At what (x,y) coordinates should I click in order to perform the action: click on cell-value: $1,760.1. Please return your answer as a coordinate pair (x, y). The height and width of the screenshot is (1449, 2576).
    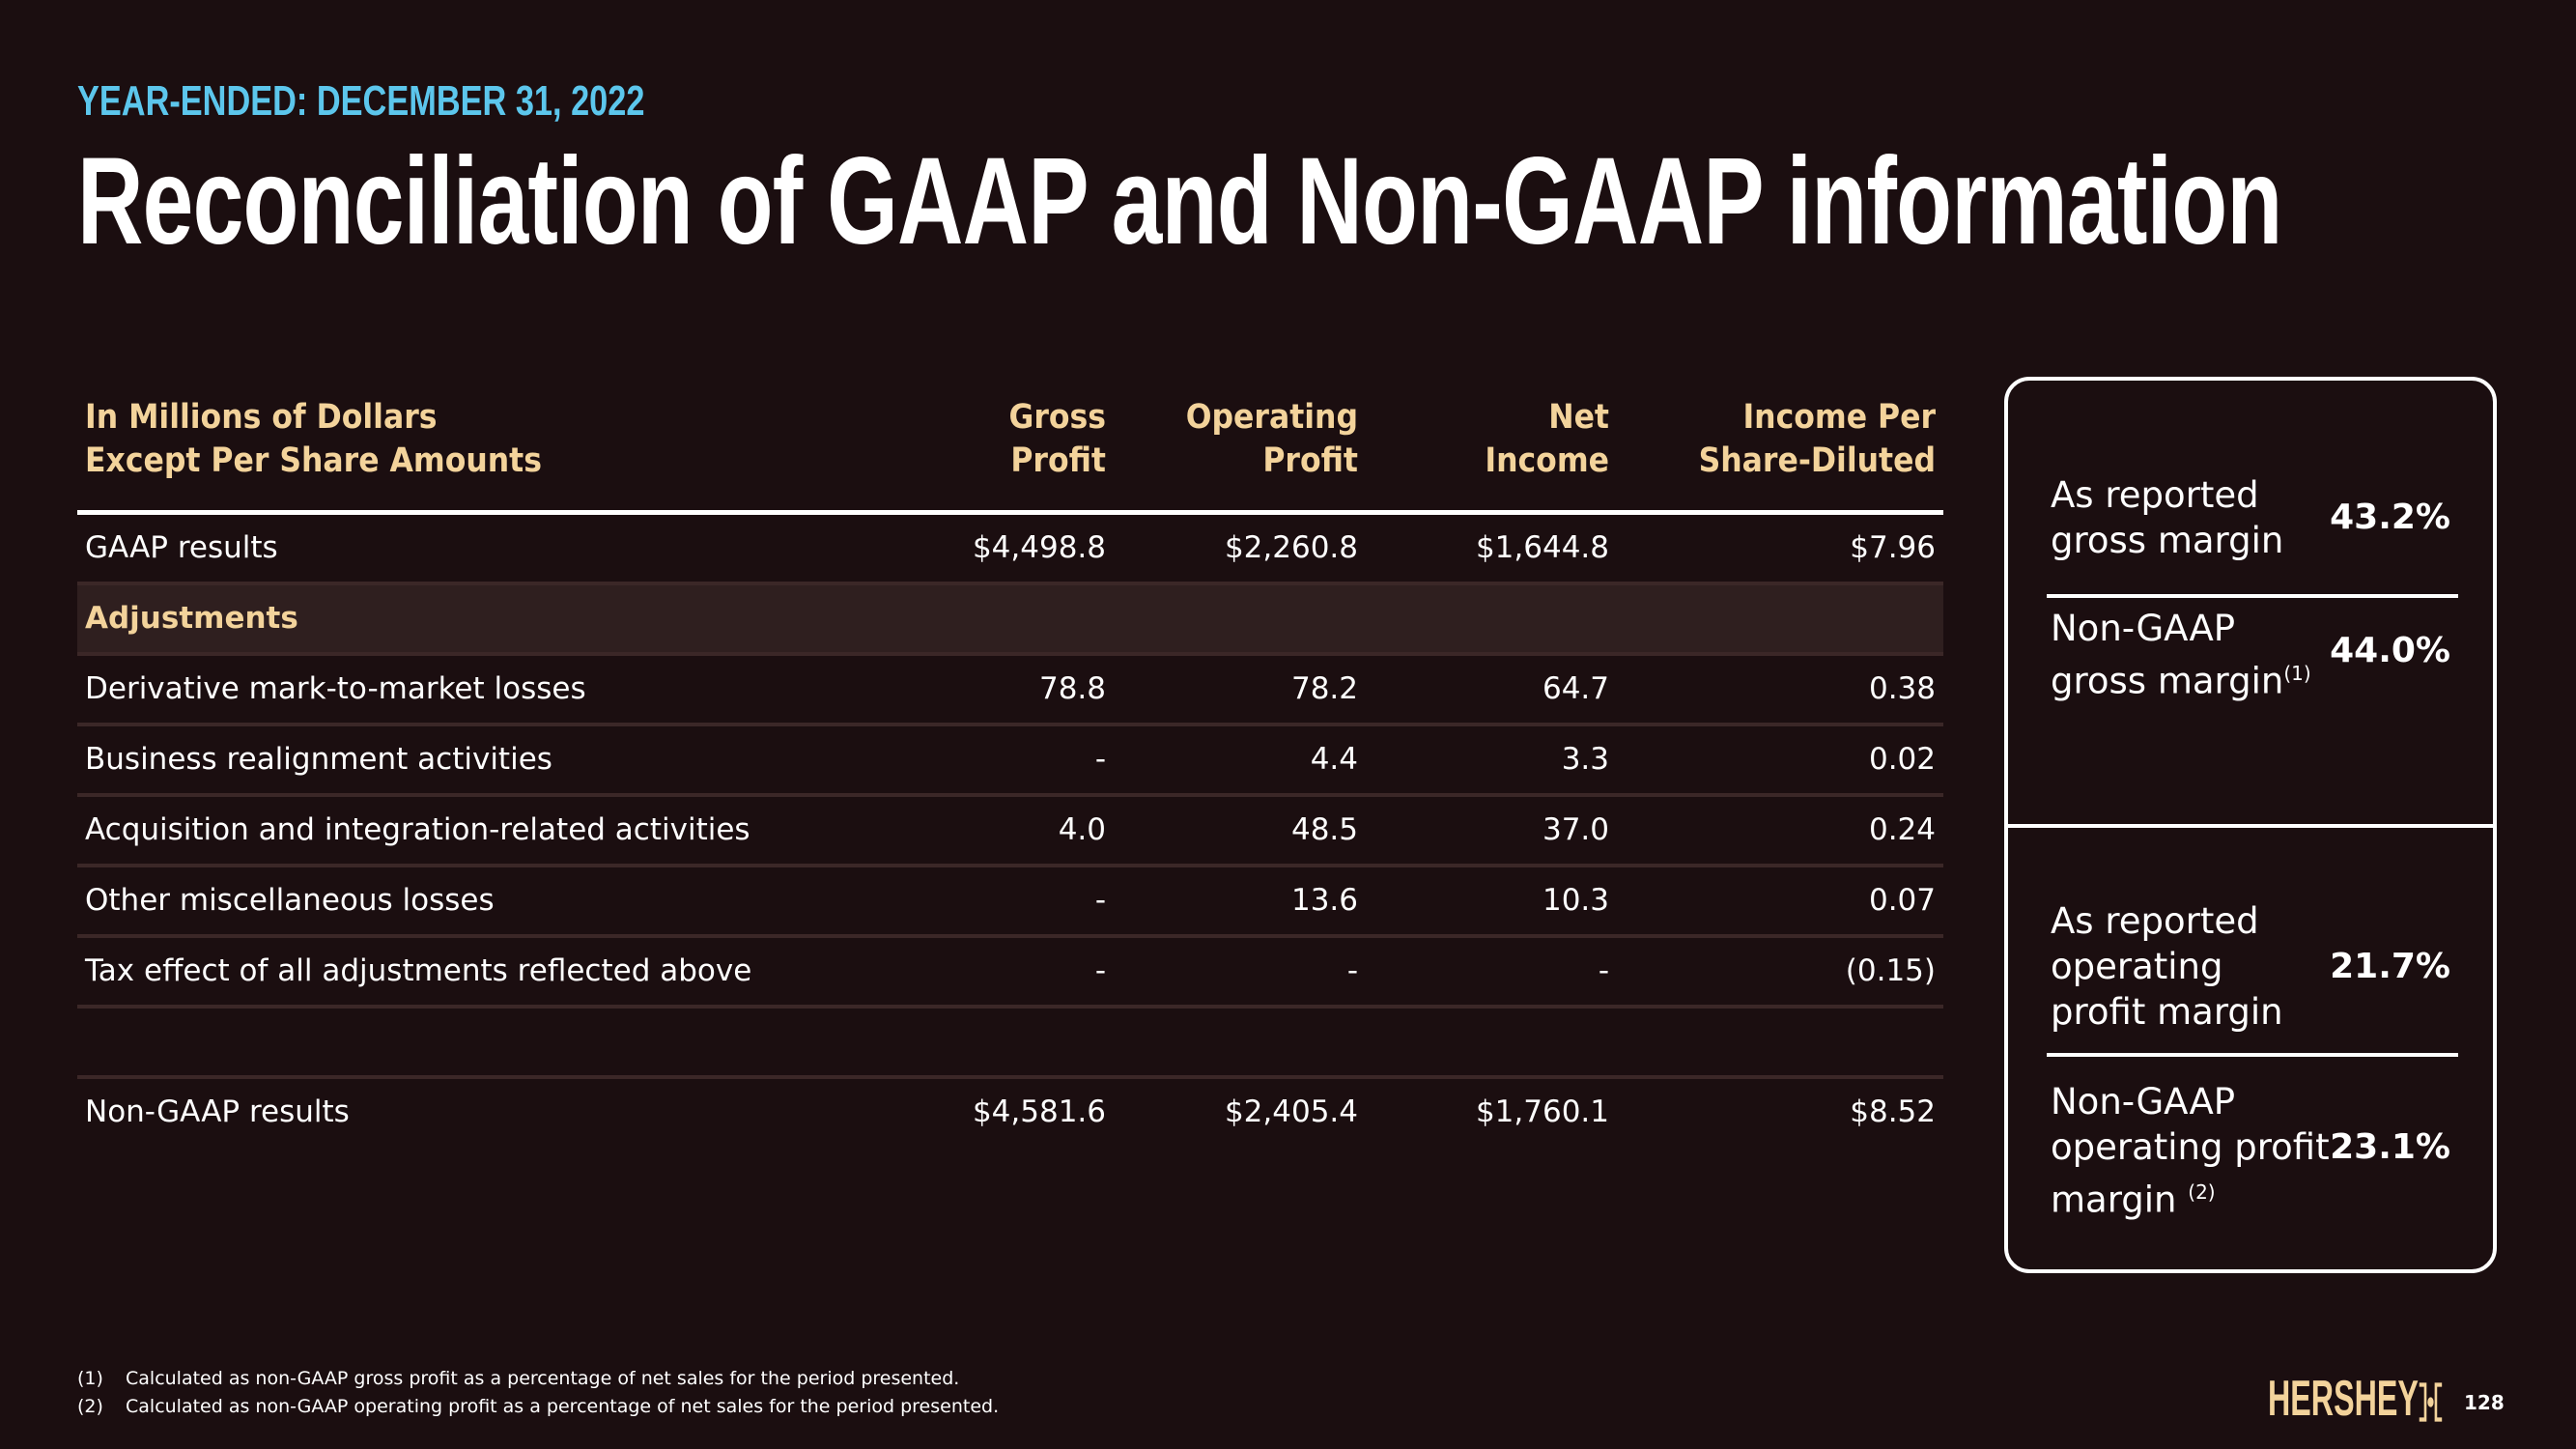
    Looking at the image, I should click on (1542, 1111).